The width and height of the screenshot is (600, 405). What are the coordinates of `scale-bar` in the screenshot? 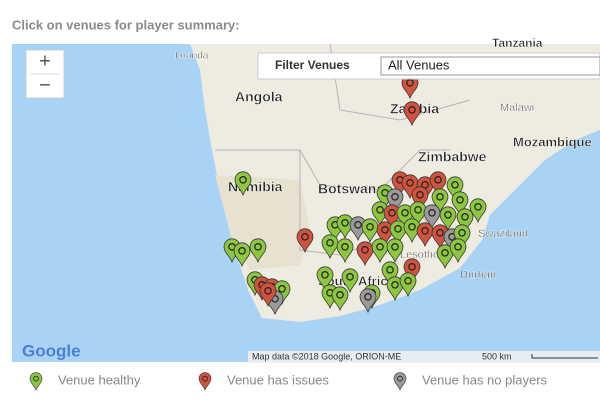 It's located at (564, 356).